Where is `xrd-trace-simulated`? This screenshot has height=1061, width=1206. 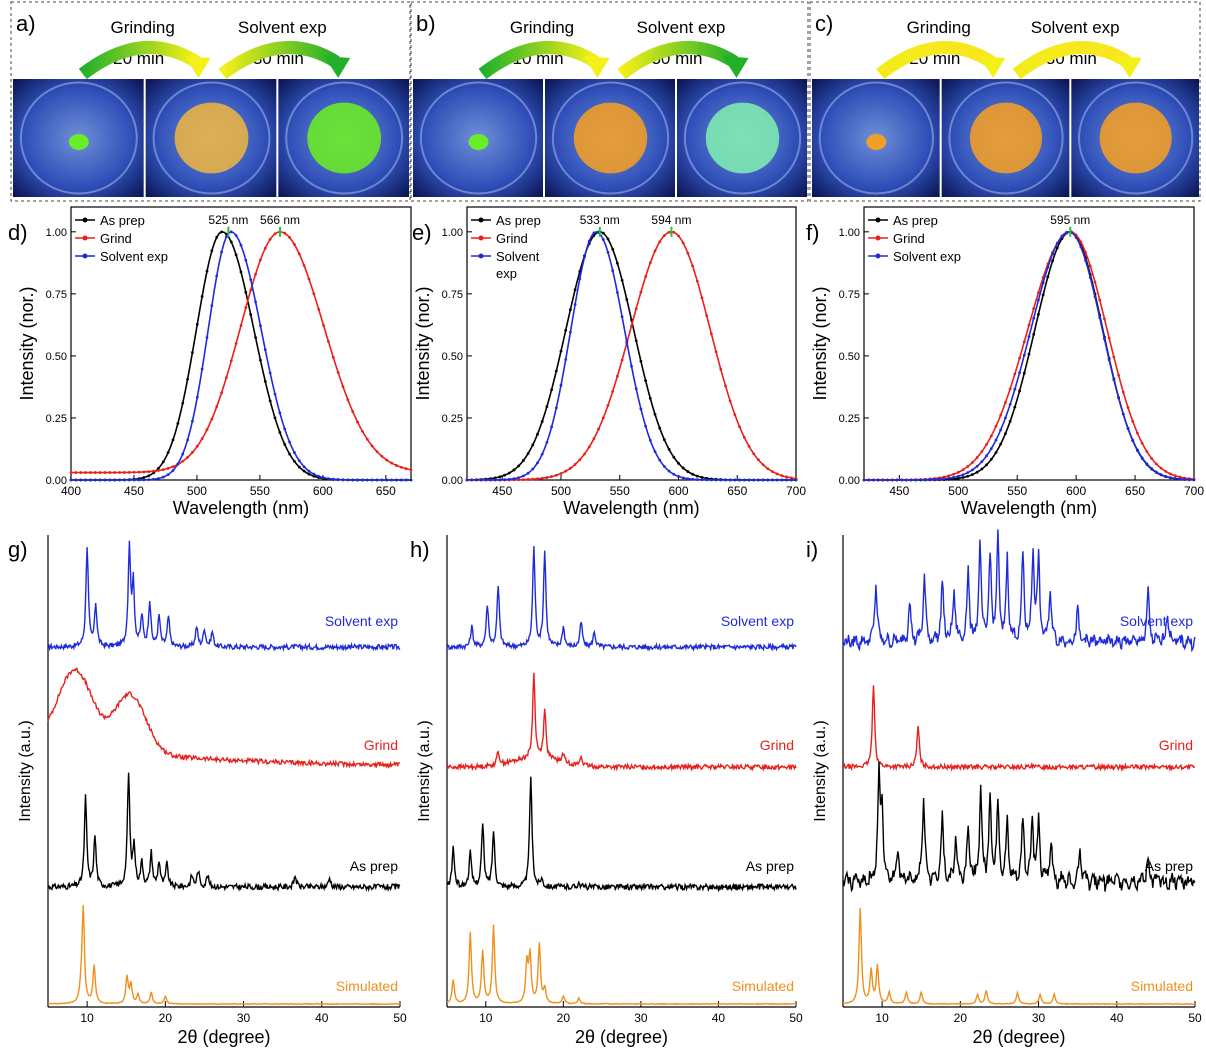 xrd-trace-simulated is located at coordinates (224, 955).